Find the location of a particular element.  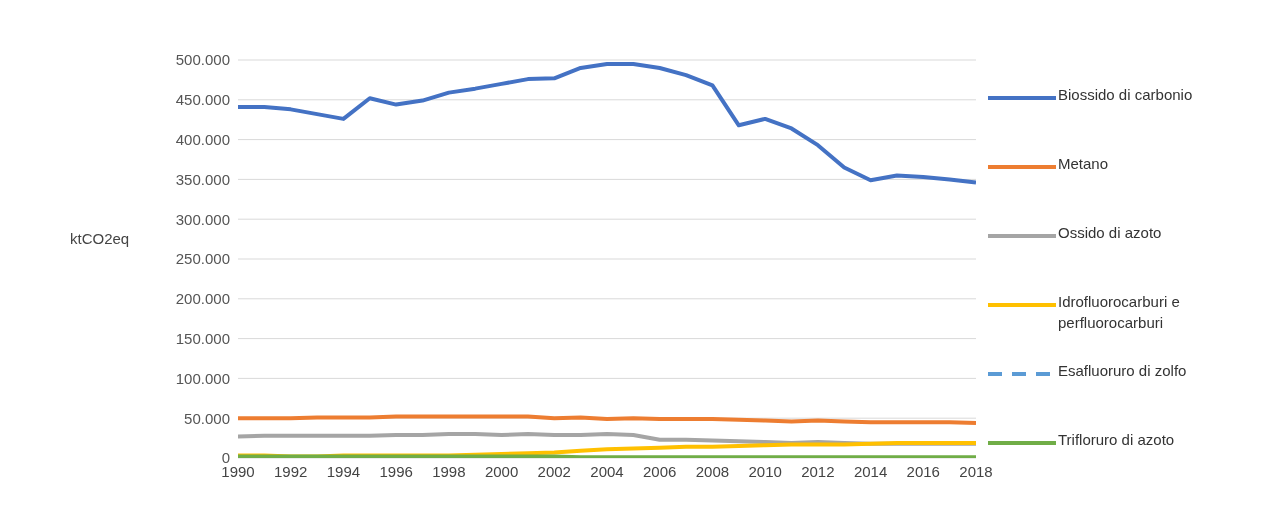

x-tick-label: 2004 is located at coordinates (607, 471).